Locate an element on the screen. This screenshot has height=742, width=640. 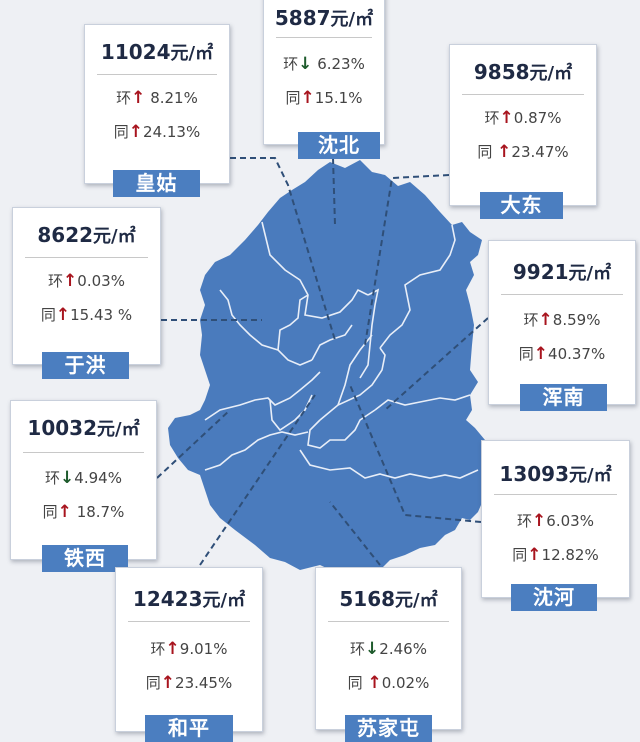
district-card-sujiatun: 5168元/㎡ 环↓2.46% 同 ↑0.02% is located at coordinates (388, 648).